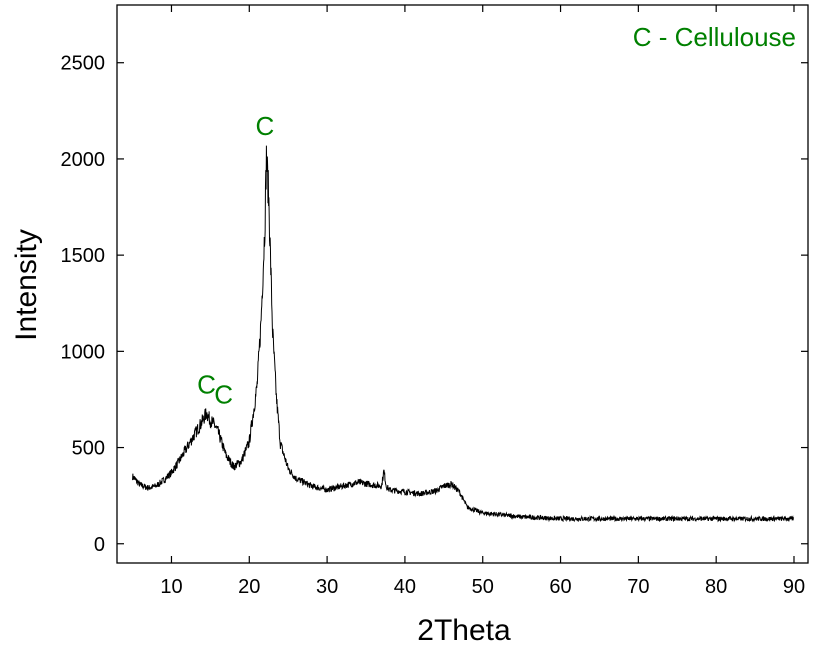 This screenshot has height=651, width=819. What do you see at coordinates (405, 587) in the screenshot?
I see `x-tick-label: 40` at bounding box center [405, 587].